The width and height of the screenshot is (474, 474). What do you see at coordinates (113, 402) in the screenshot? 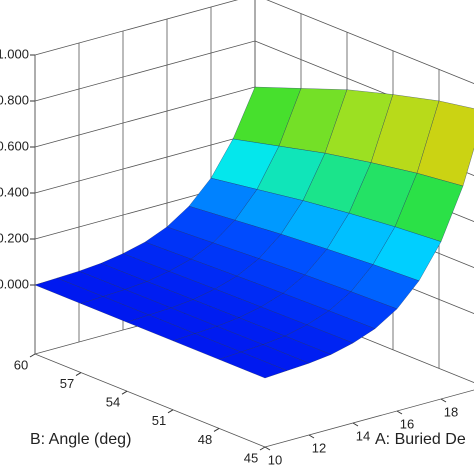
I see `y-tick-label: 54` at bounding box center [113, 402].